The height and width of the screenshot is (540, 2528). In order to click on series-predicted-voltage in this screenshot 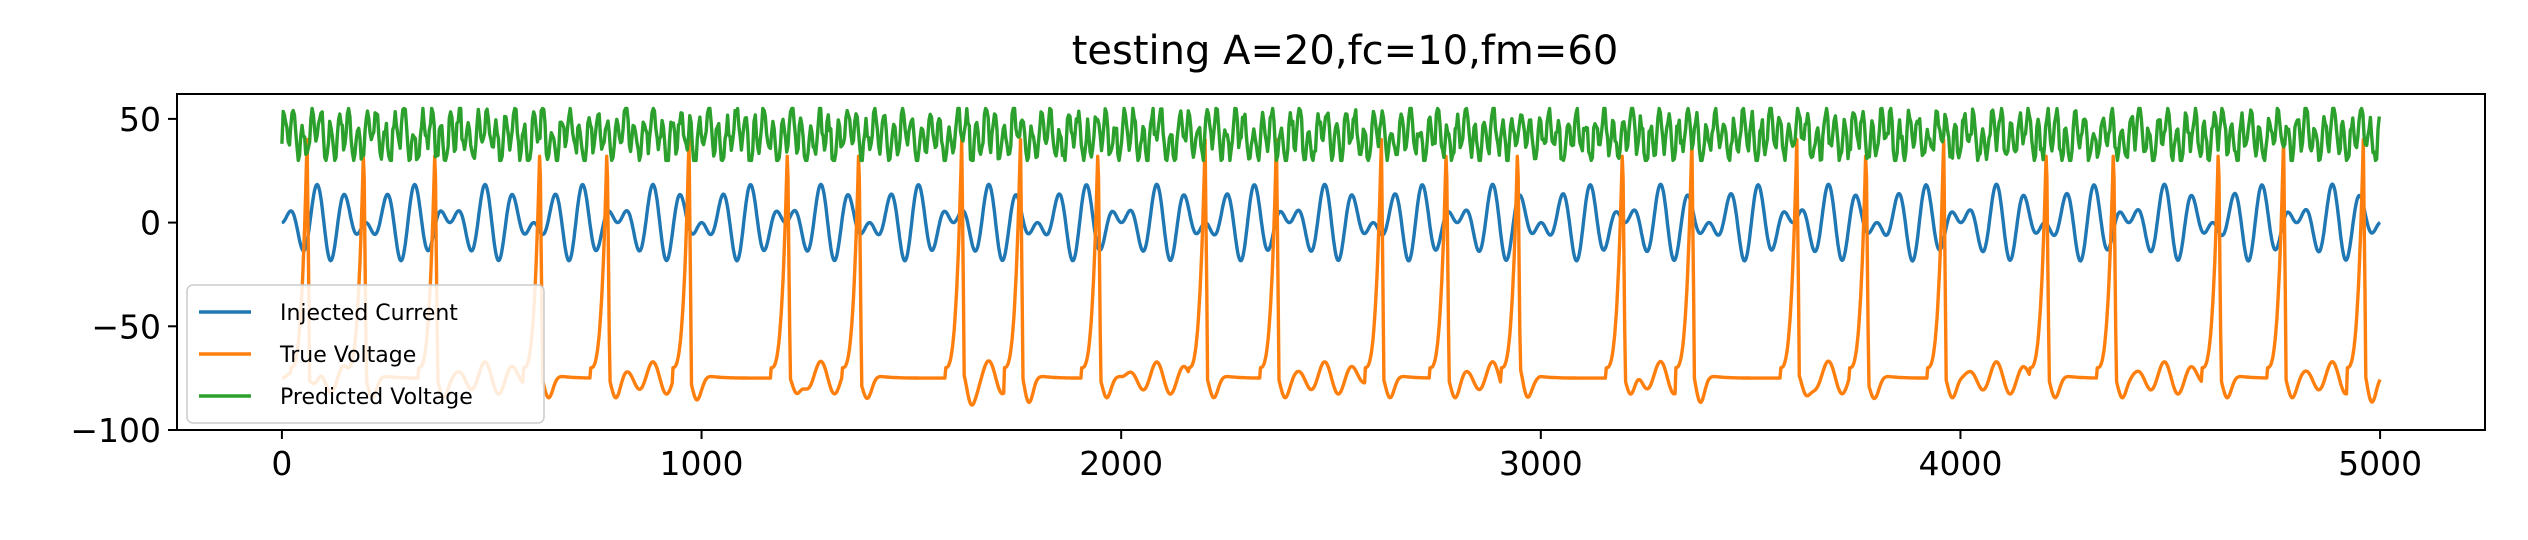, I will do `click(1330, 134)`.